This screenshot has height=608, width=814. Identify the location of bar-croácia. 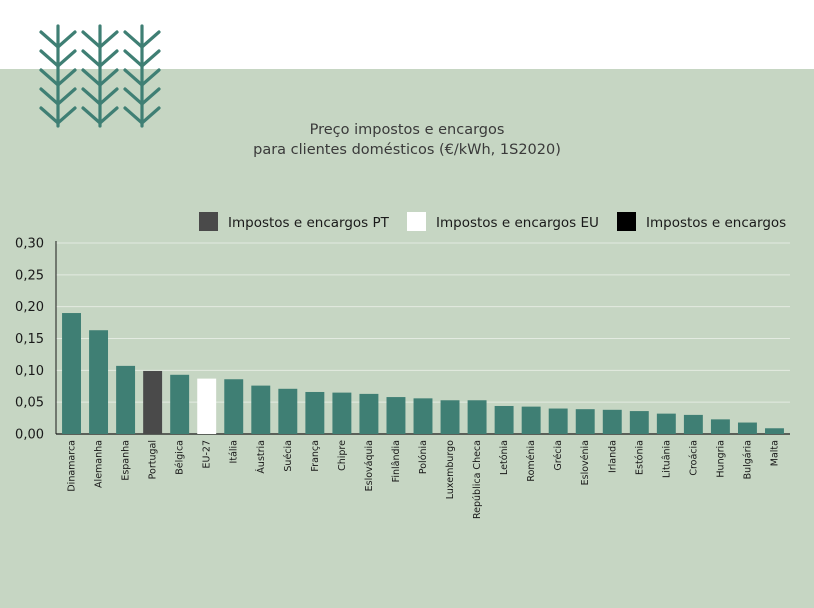
(693, 424).